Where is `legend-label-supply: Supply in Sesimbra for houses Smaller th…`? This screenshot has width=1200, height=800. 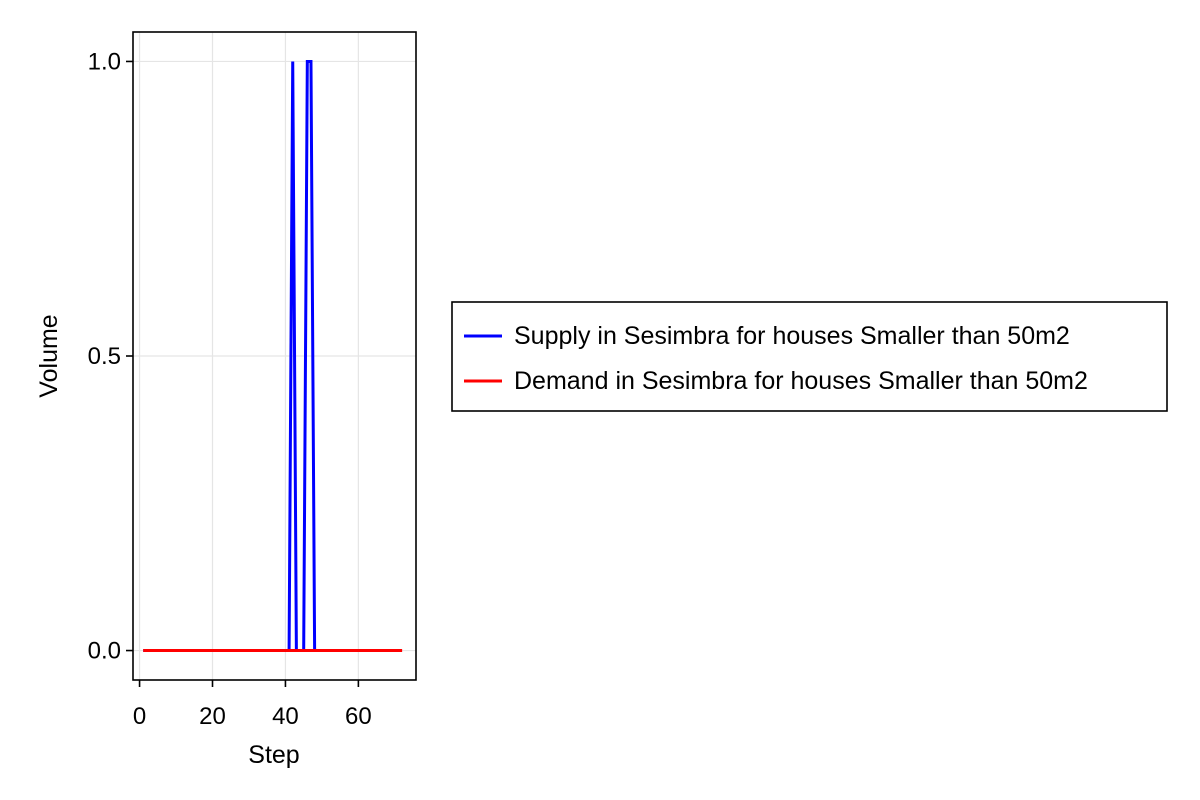
legend-label-supply: Supply in Sesimbra for houses Smaller th… is located at coordinates (792, 336).